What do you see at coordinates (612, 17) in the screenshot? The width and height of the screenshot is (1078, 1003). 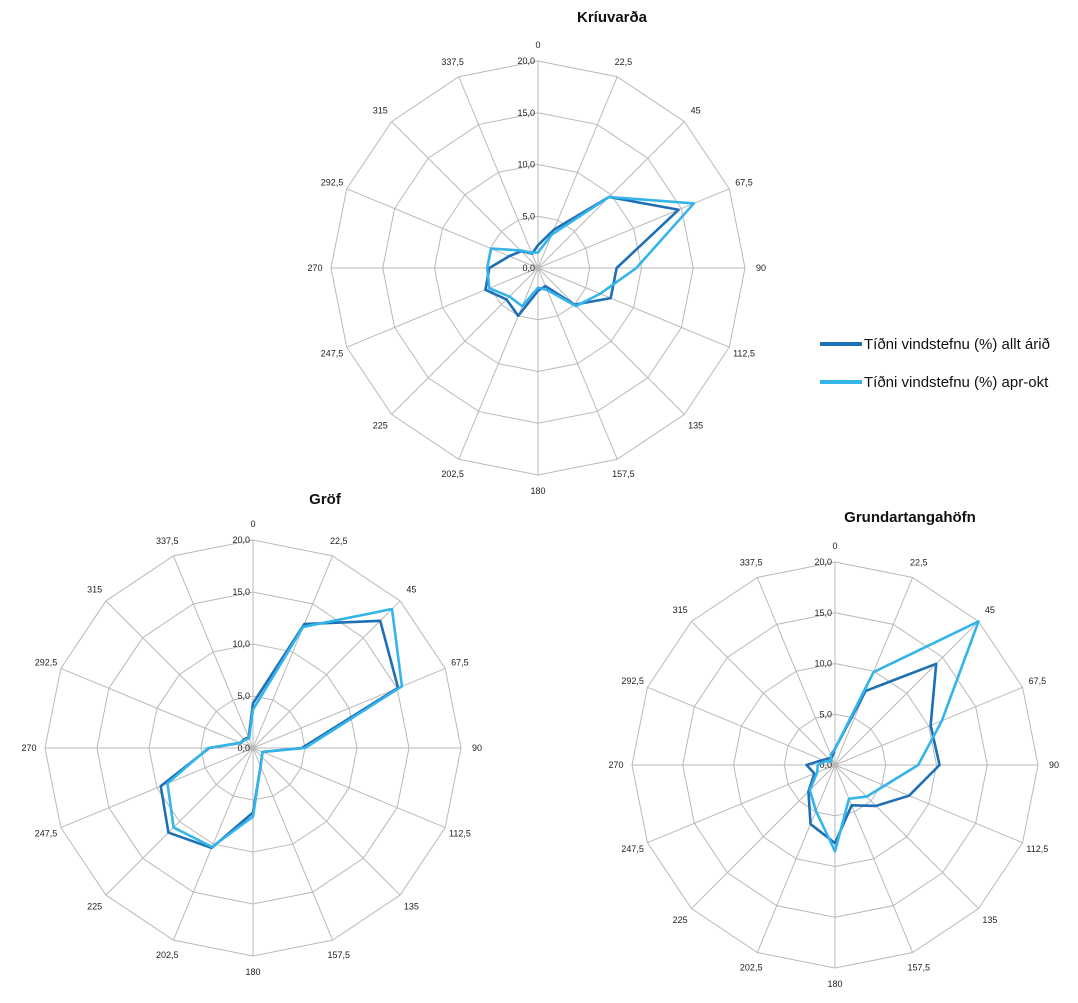 I see `chart-title: Kríuvarða` at bounding box center [612, 17].